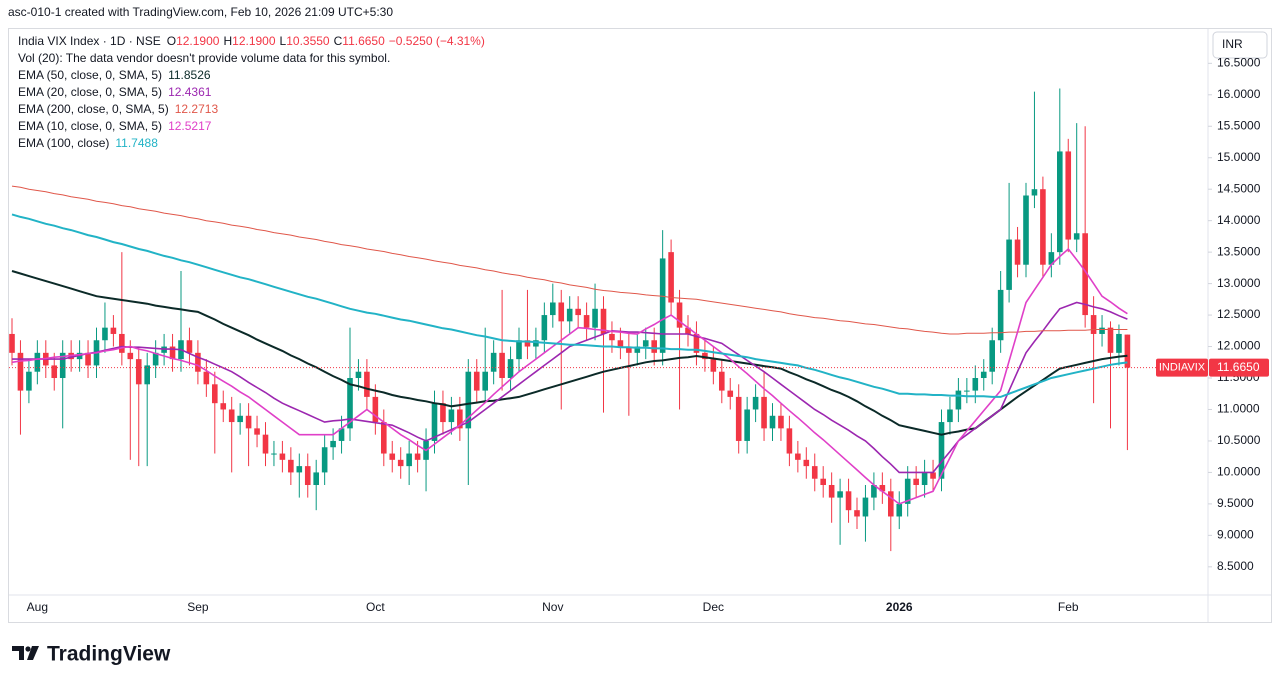 The width and height of the screenshot is (1281, 689). Describe the element at coordinates (190, 92) in the screenshot. I see `legend-value: 12.4361` at that location.